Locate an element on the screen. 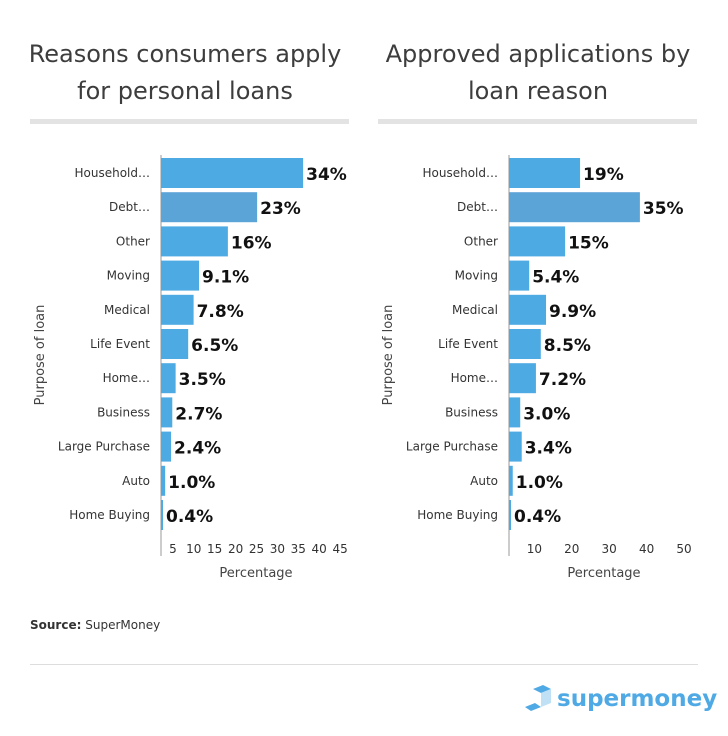 Image resolution: width=728 pixels, height=736 pixels. source-note: Source: SuperMoney is located at coordinates (95, 625).